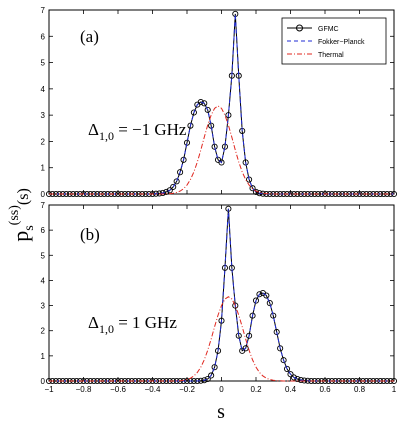  I want to click on panel-a-y-tick-label: 3, so click(43, 115).